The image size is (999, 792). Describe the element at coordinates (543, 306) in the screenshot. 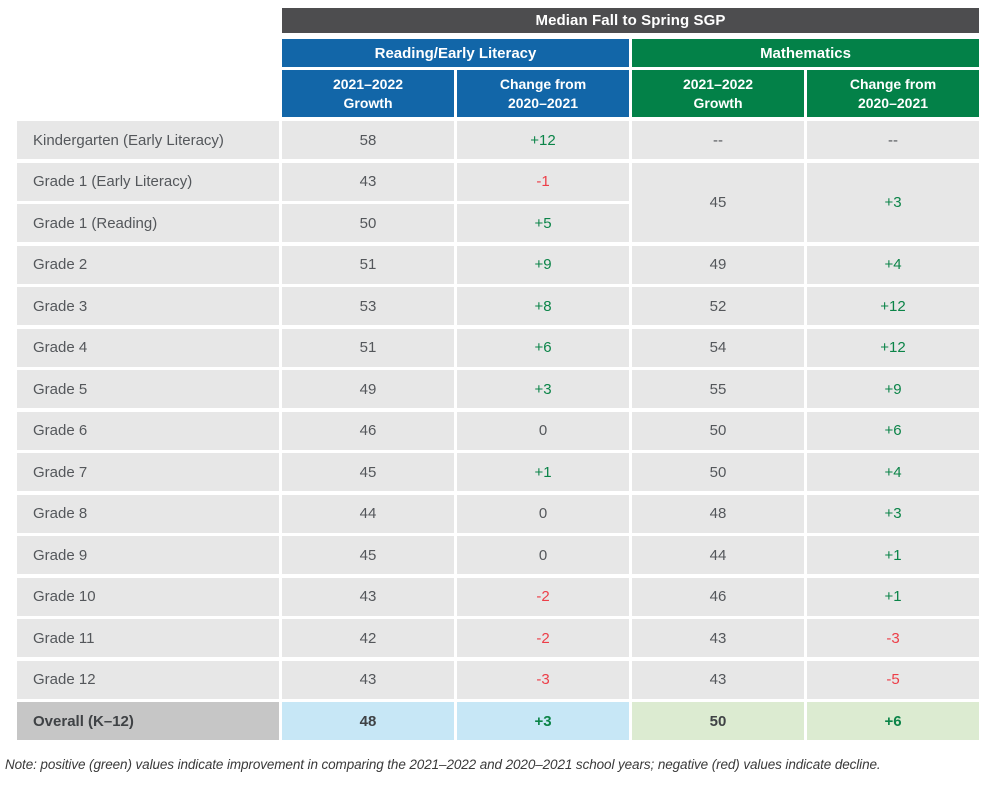

I see `reading-change-value: +8` at that location.